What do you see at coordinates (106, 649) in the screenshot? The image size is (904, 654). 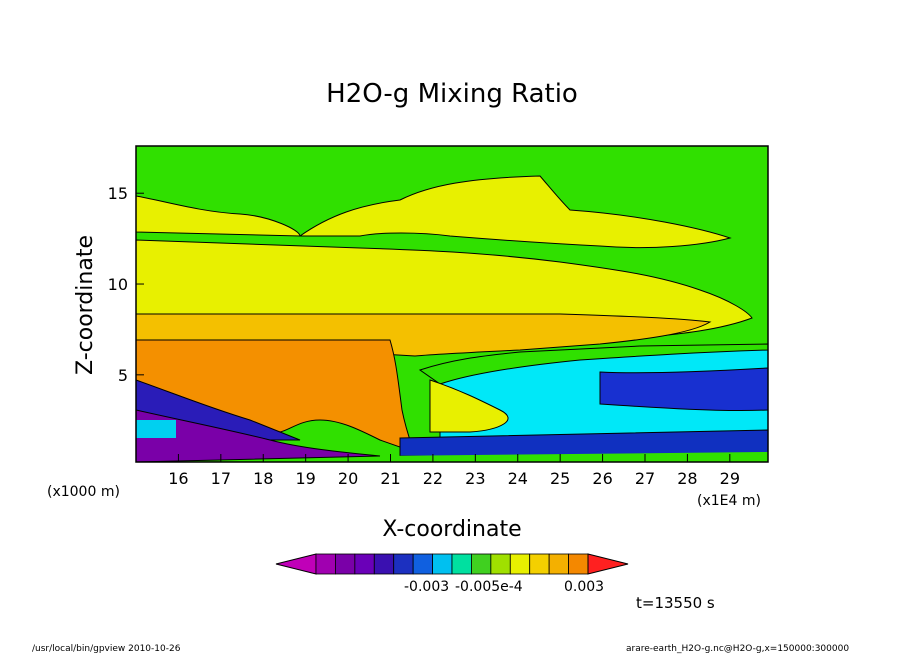 I see `footer-left: /usr/local/bin/gpview 2010-10-26` at bounding box center [106, 649].